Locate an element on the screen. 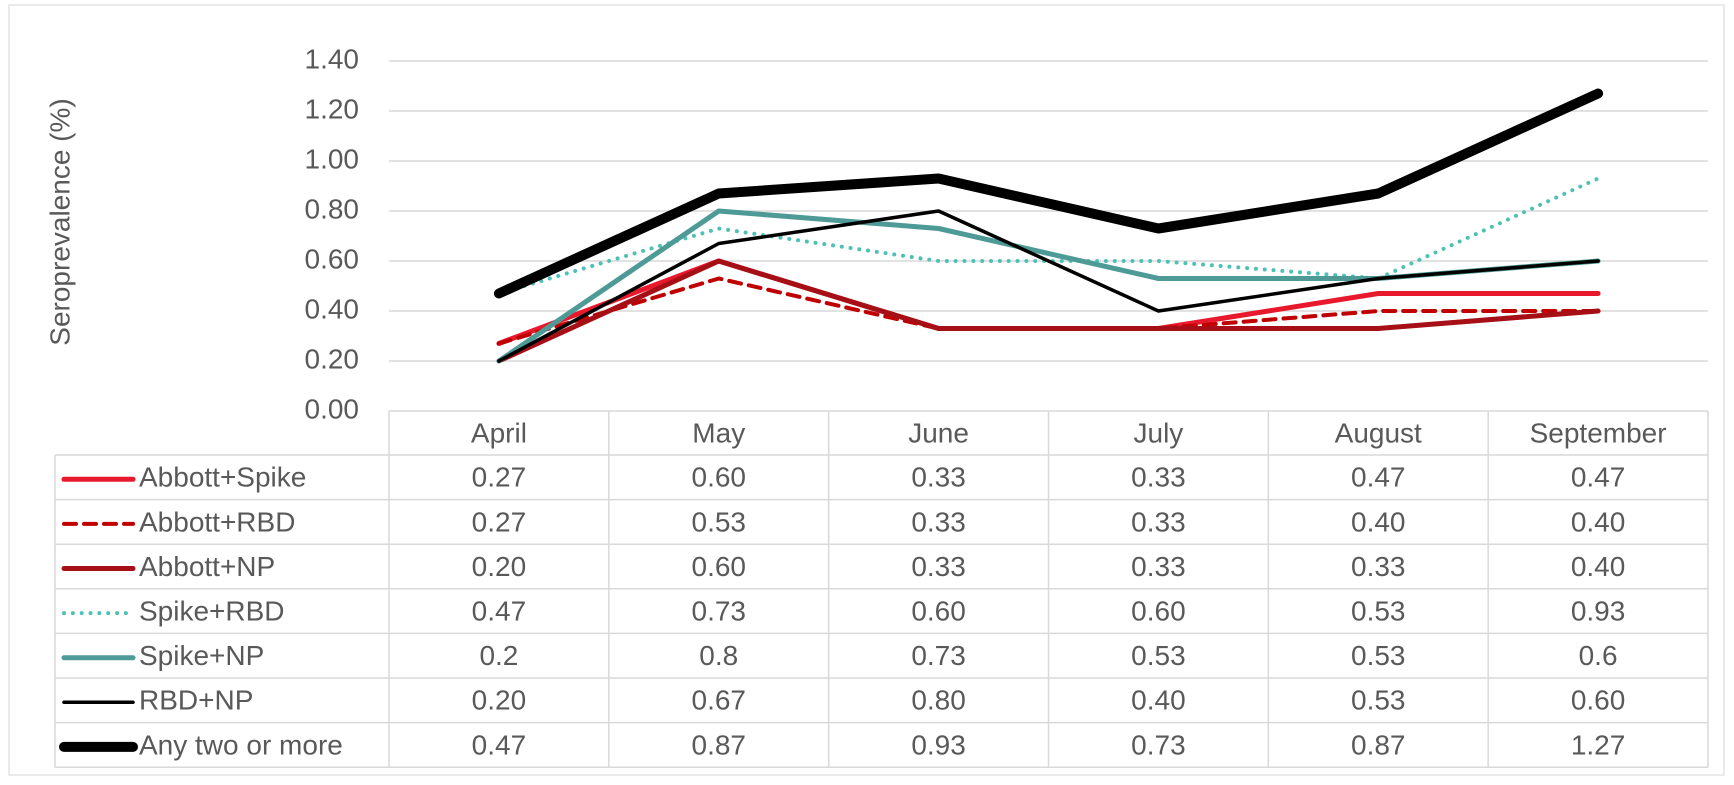 This screenshot has width=1734, height=785. y-tick-label: 1.40 is located at coordinates (332, 58).